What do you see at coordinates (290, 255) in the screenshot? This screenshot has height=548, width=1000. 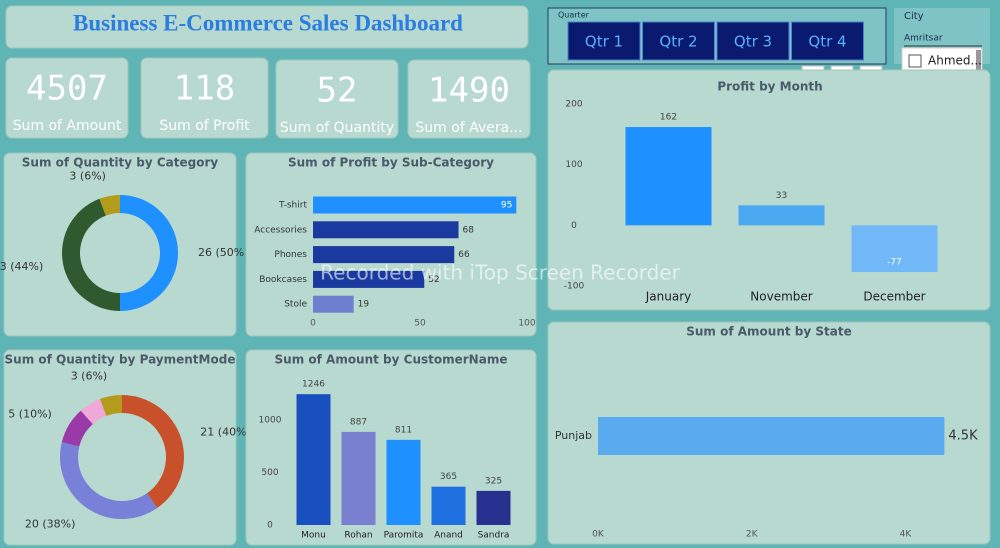 I see `category-label: Phones` at bounding box center [290, 255].